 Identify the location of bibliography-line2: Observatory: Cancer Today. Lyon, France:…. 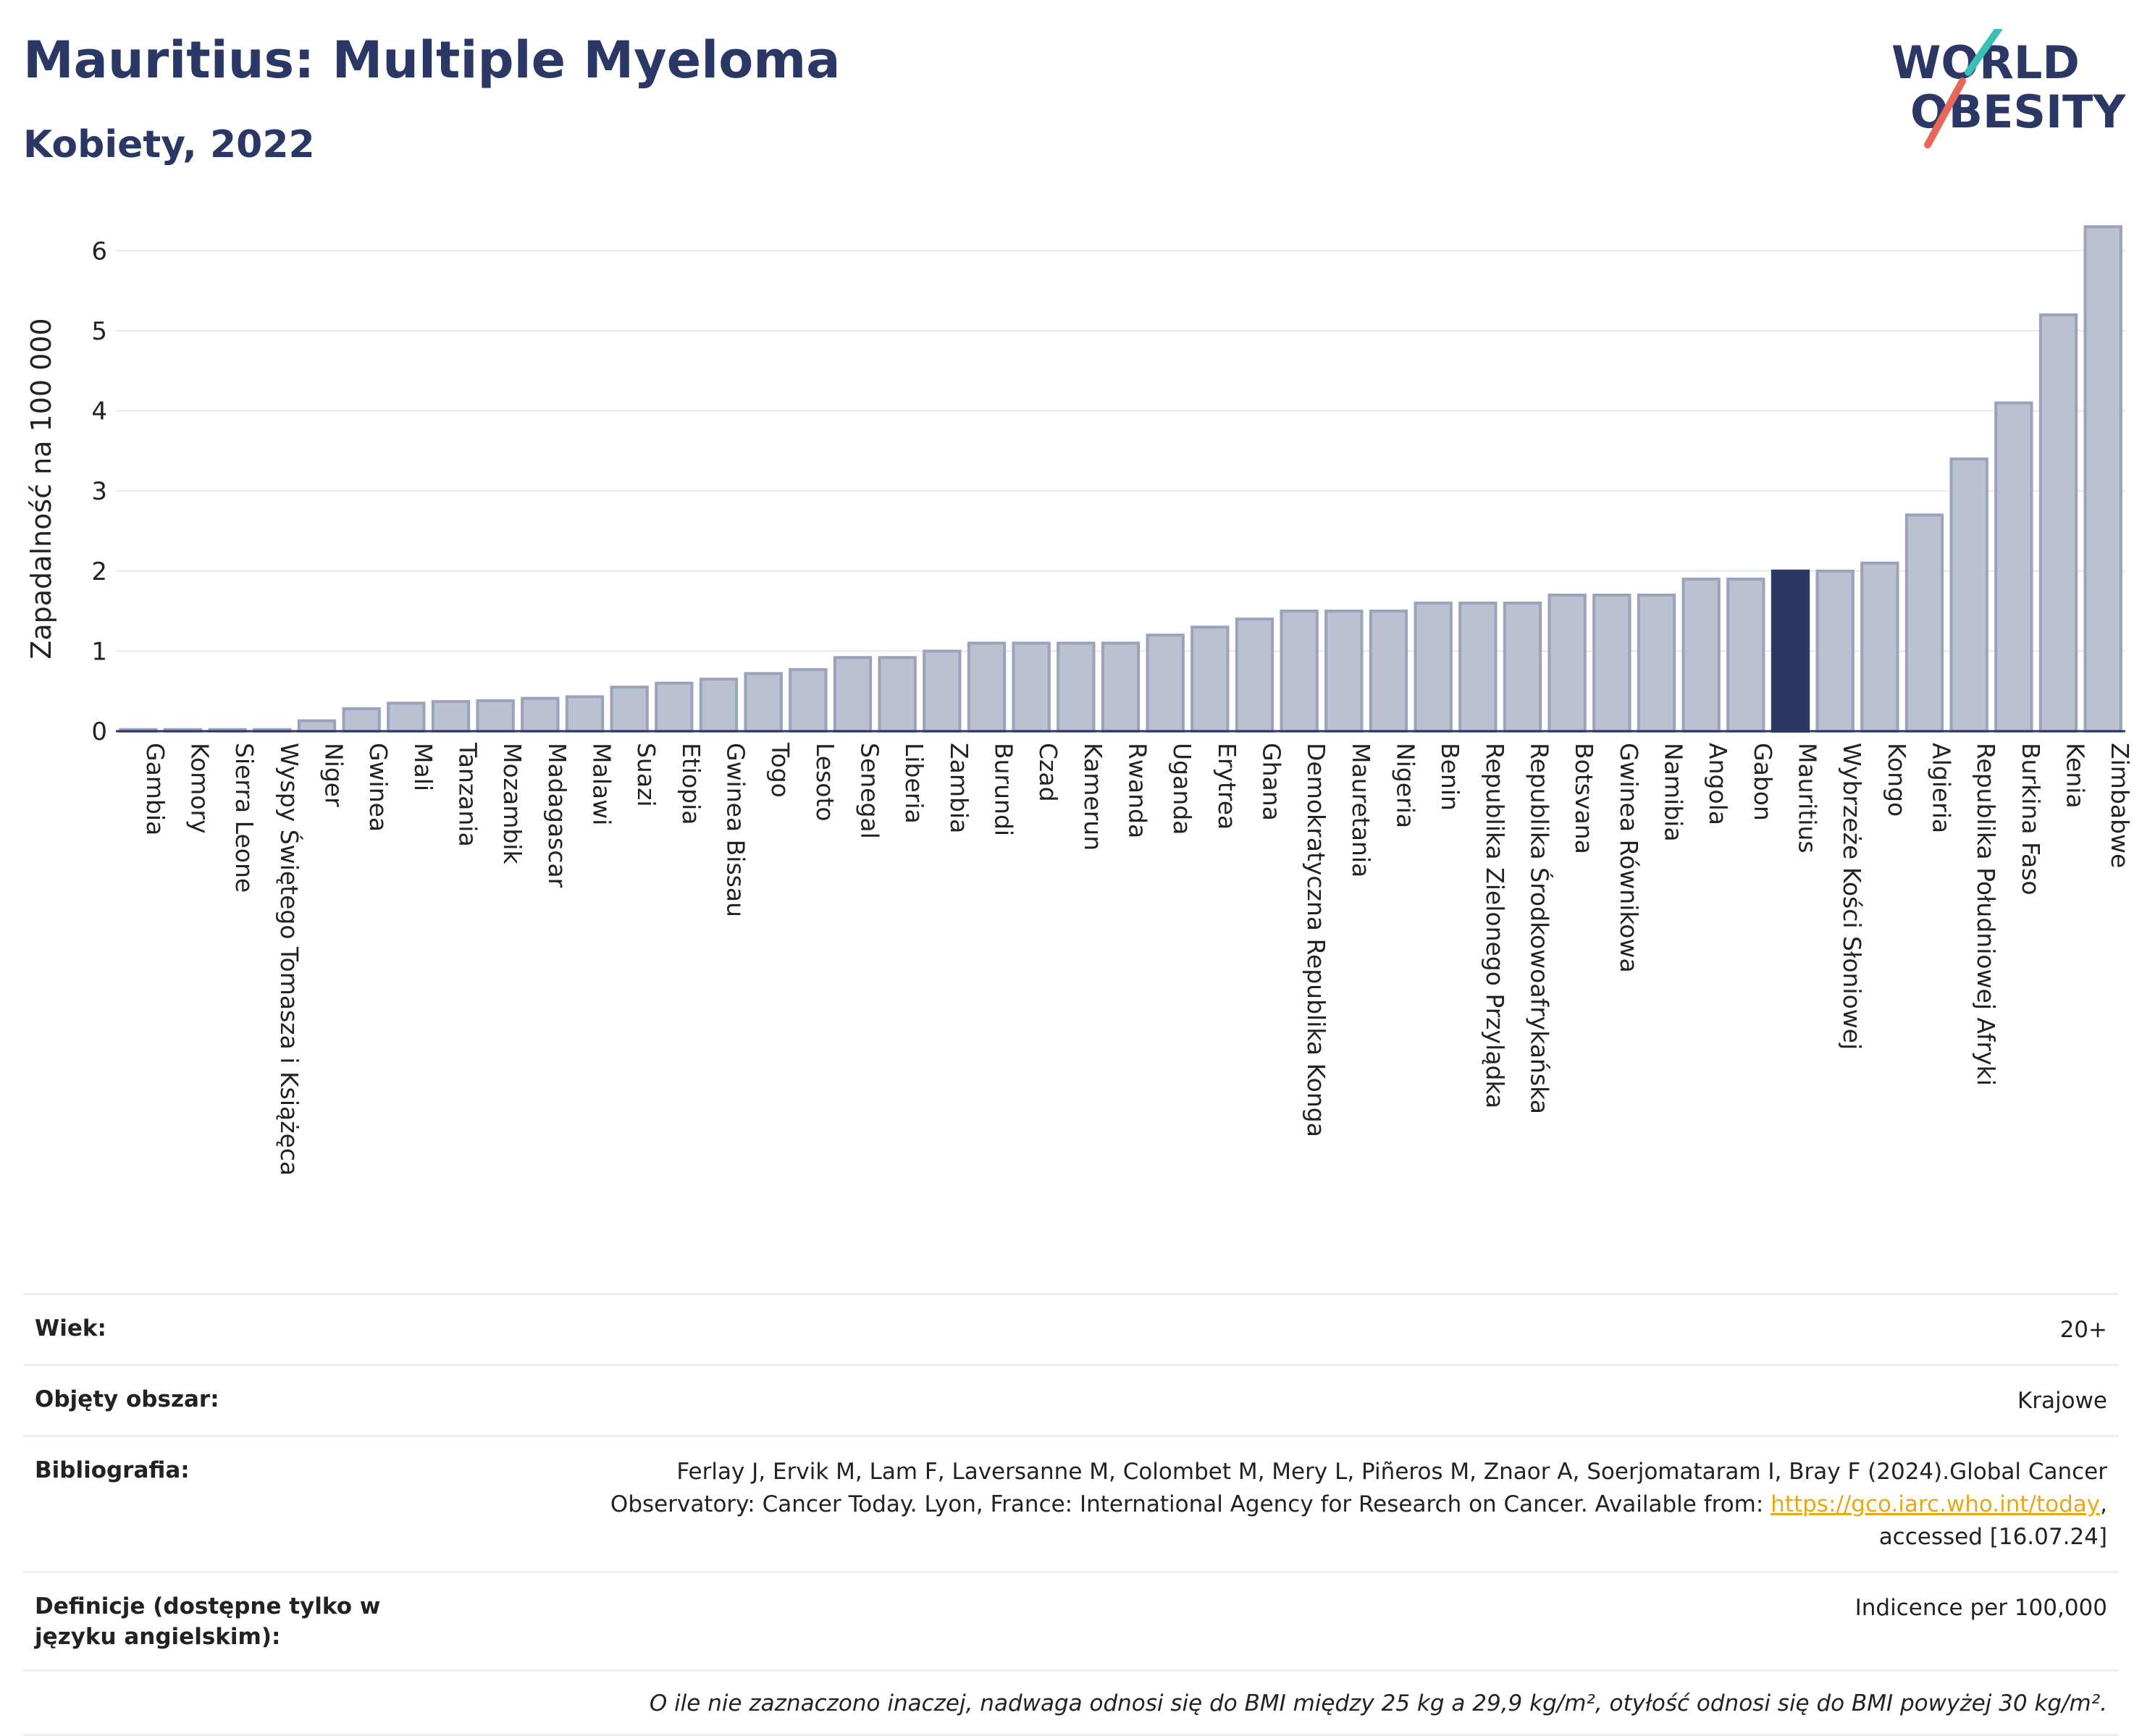
(1190, 1504).